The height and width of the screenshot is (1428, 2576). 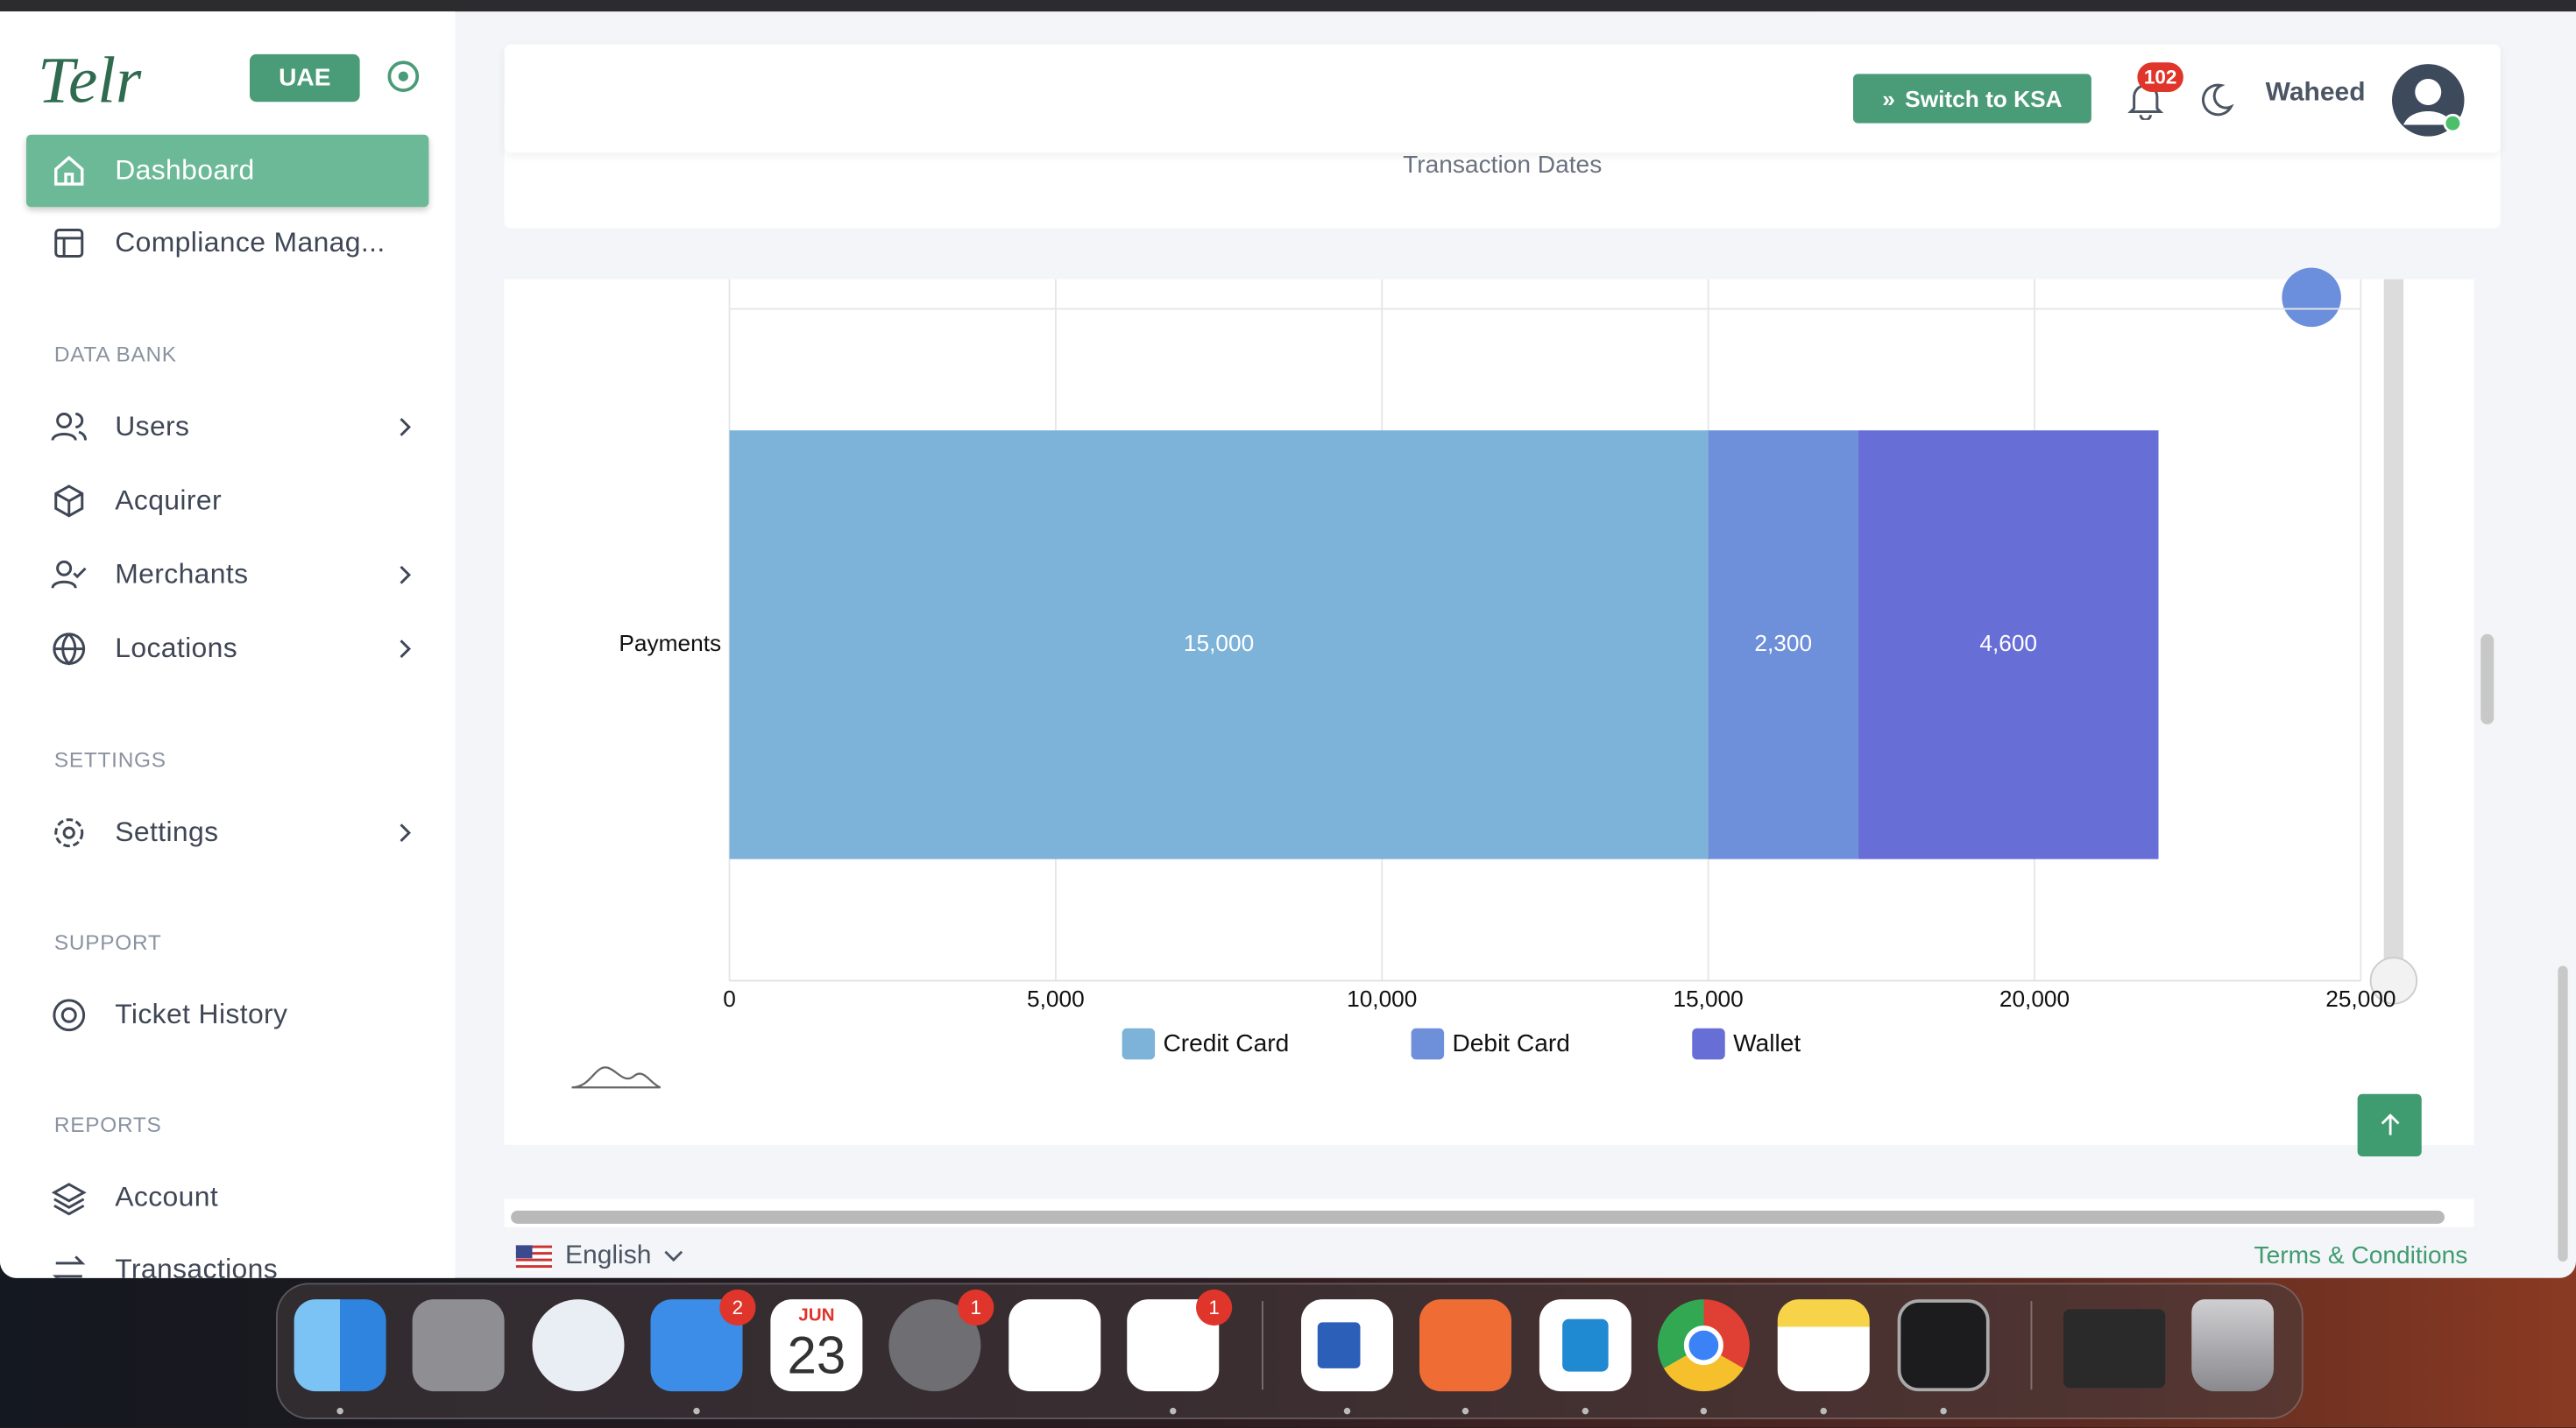 I want to click on chrome, so click(x=1703, y=1345).